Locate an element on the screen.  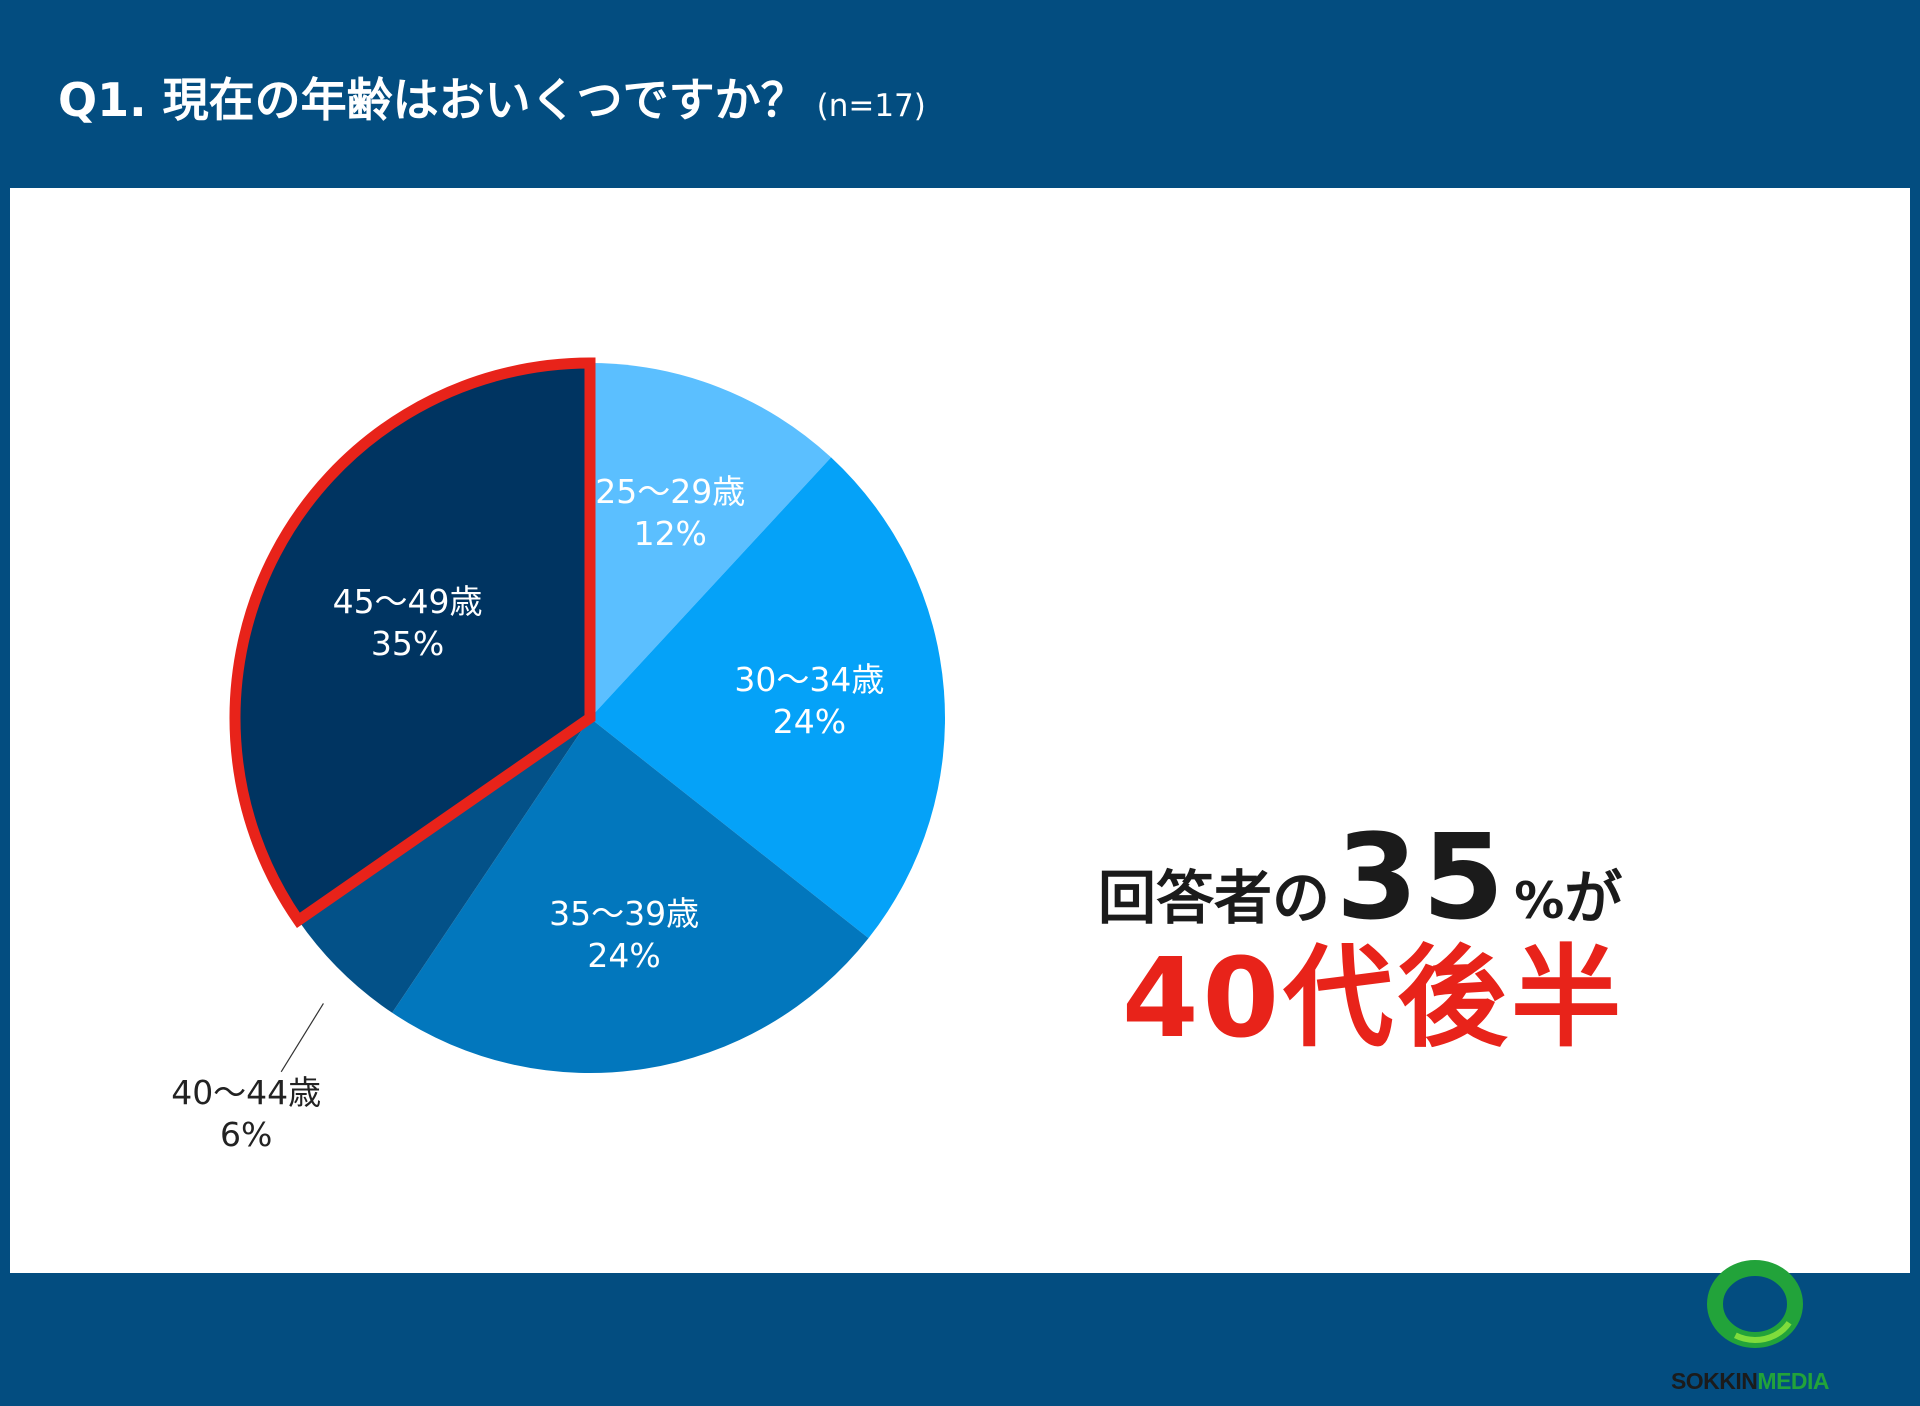
slice-category-label: 40〜44歳 is located at coordinates (246, 1092).